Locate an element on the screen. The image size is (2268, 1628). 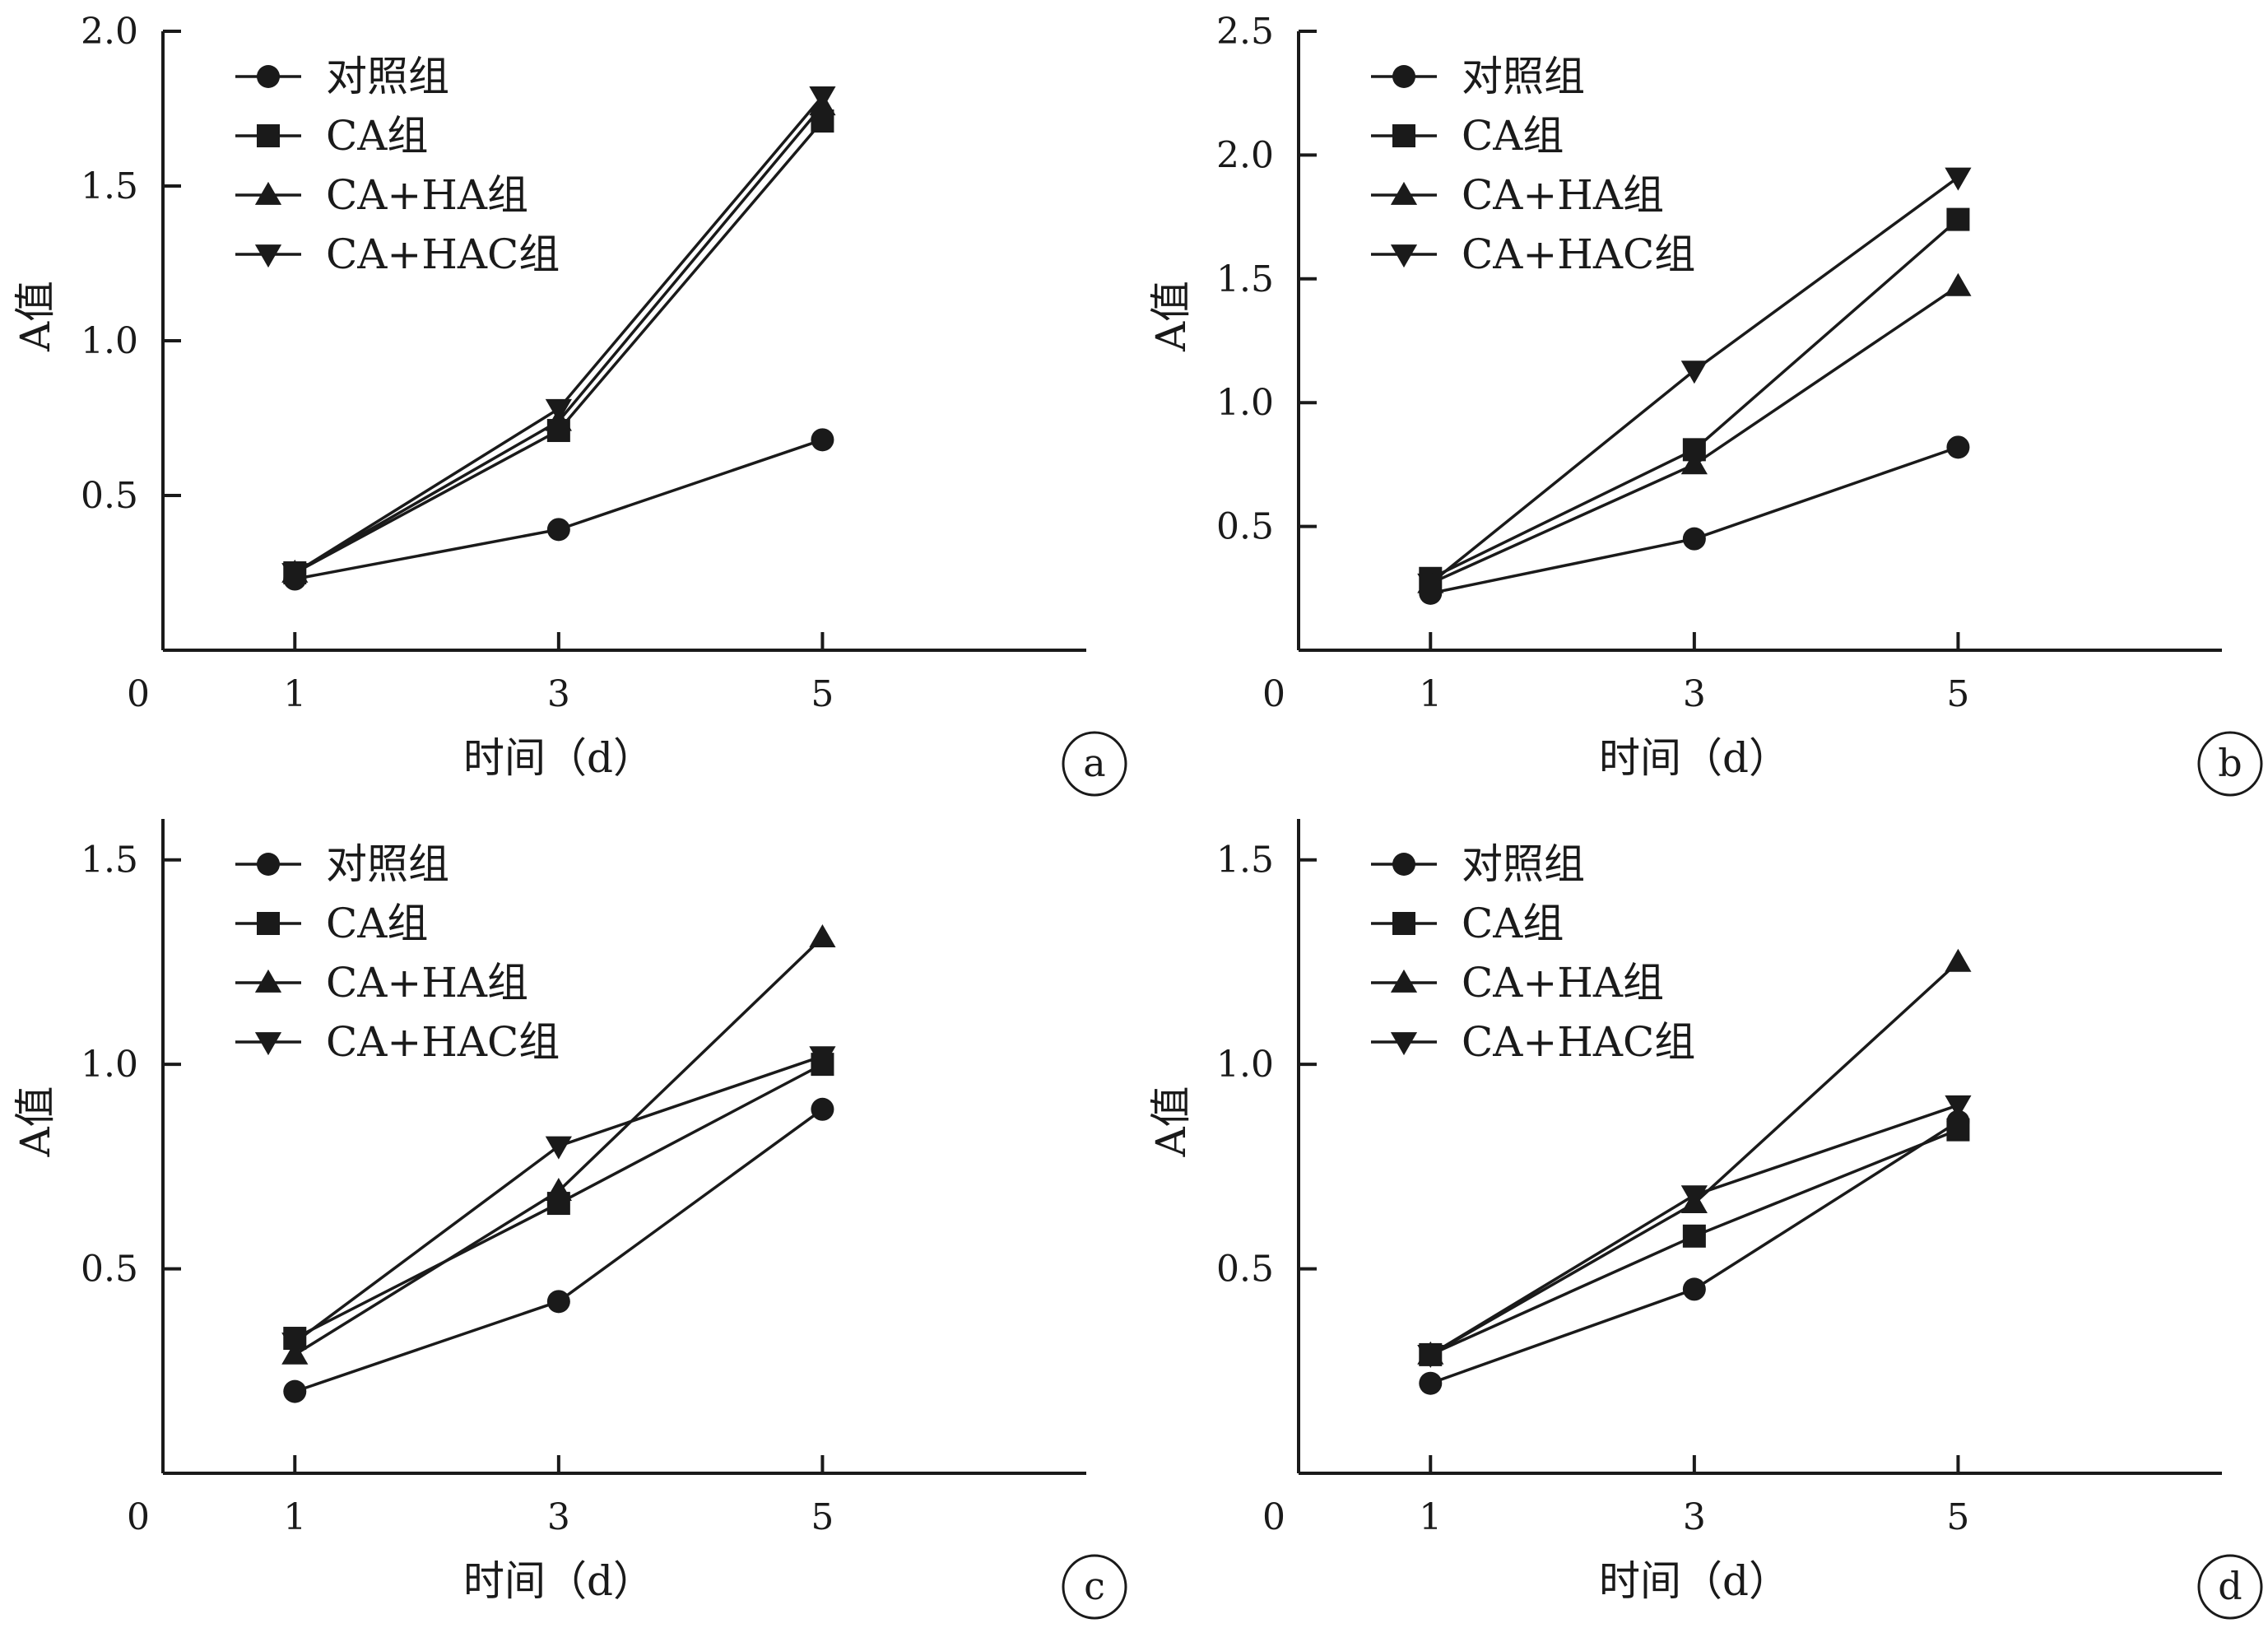
series-line is located at coordinates (559, 335).